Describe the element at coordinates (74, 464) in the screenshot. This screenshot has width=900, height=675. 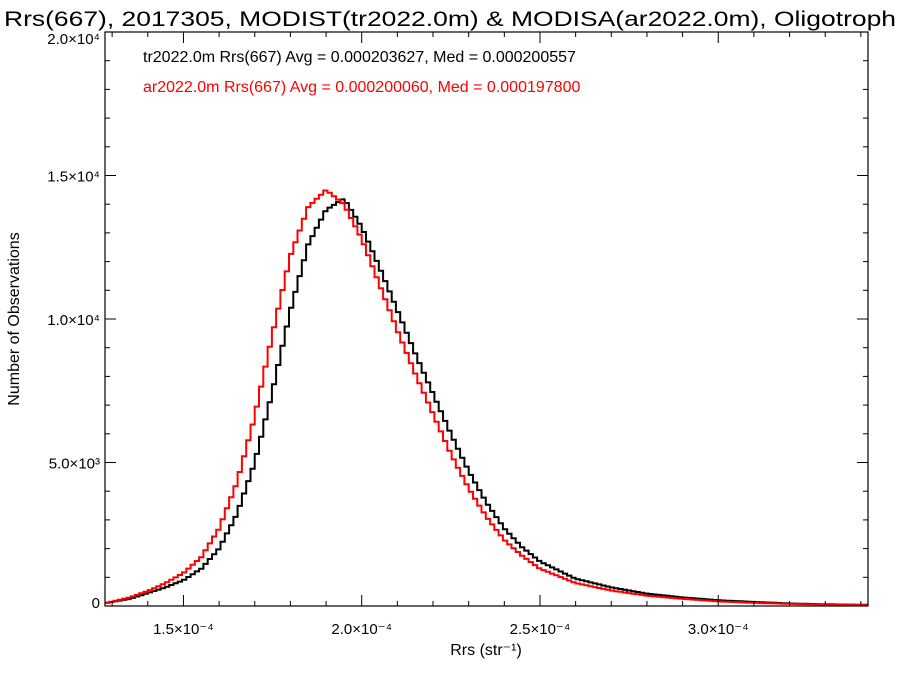
I see `y-tick-label: 5.0×10³` at that location.